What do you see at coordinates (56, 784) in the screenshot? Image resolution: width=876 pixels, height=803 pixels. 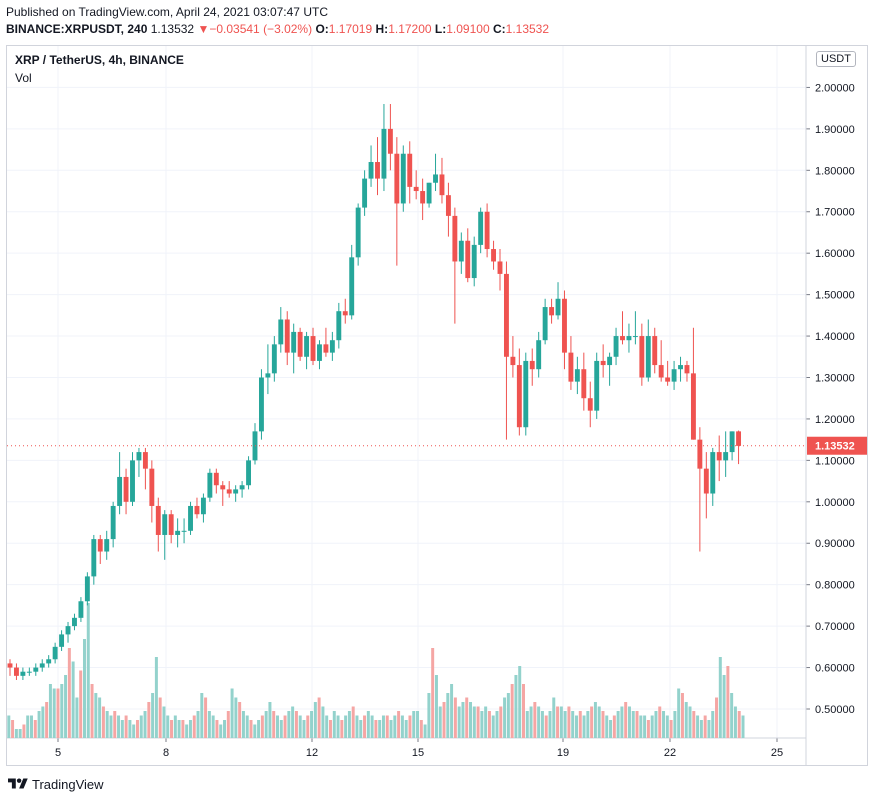 I see `tradingview-logo: TradingView` at bounding box center [56, 784].